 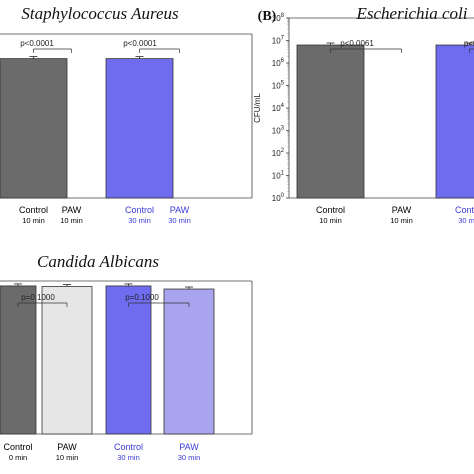 What do you see at coordinates (402, 210) in the screenshot?
I see `chart-2-category-label: PAW` at bounding box center [402, 210].